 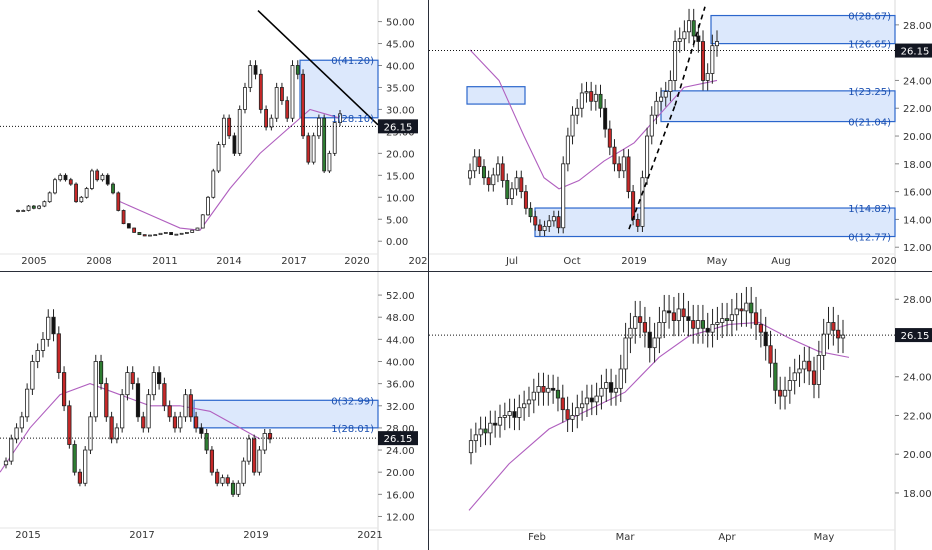 I want to click on x-tick-label: 2014, so click(x=228, y=261).